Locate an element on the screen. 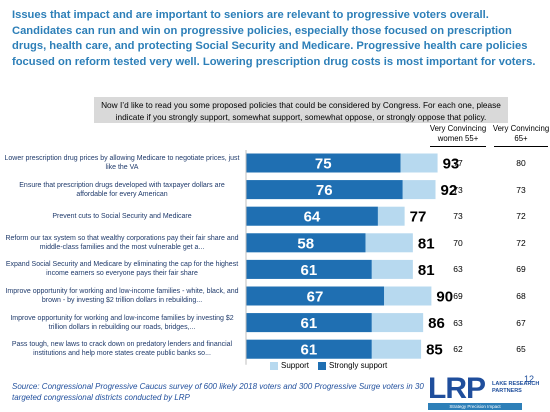 The image size is (550, 412). women55-value: 70 is located at coordinates (458, 242).